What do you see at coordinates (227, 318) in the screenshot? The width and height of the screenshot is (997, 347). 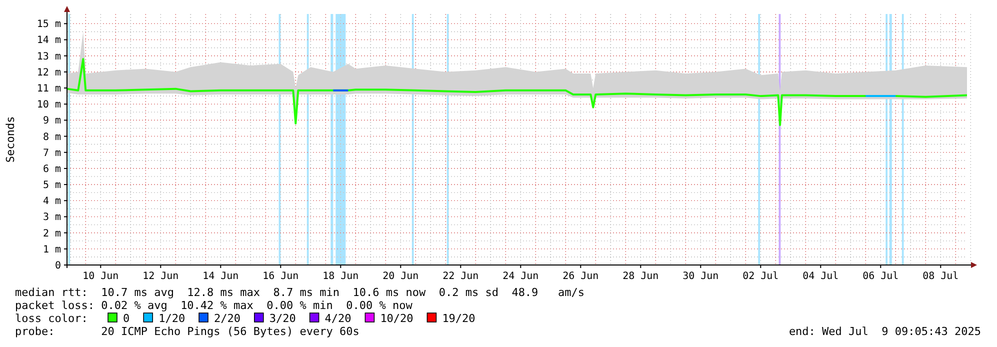 I see `legend-label: 2/20` at bounding box center [227, 318].